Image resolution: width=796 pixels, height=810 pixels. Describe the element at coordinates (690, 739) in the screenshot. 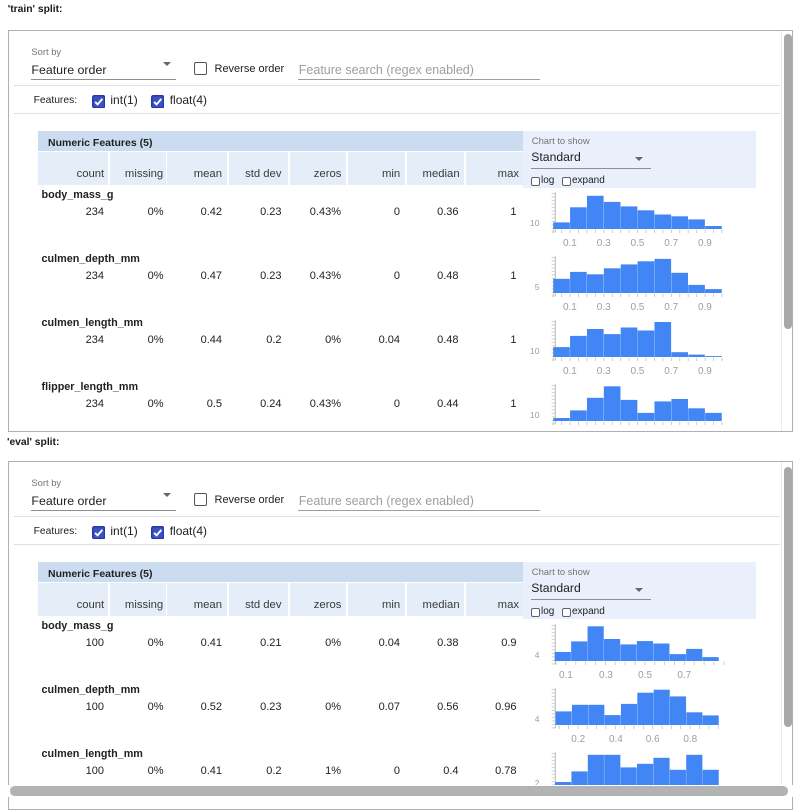

I see `svg-text: 0.8` at that location.